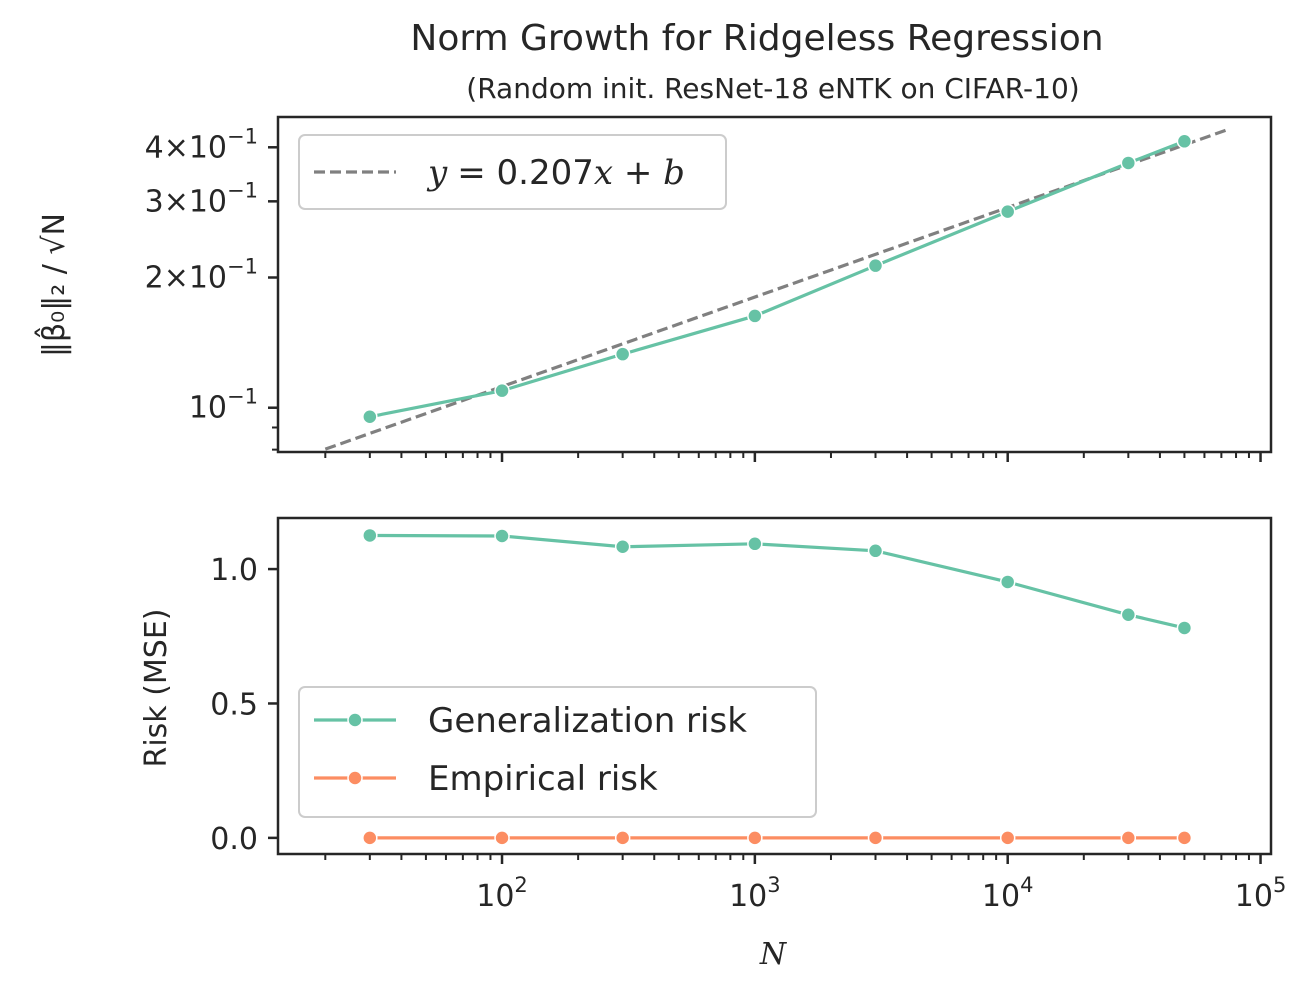 The image size is (1314, 993). I want to click on top-legend-frame, so click(512, 172).